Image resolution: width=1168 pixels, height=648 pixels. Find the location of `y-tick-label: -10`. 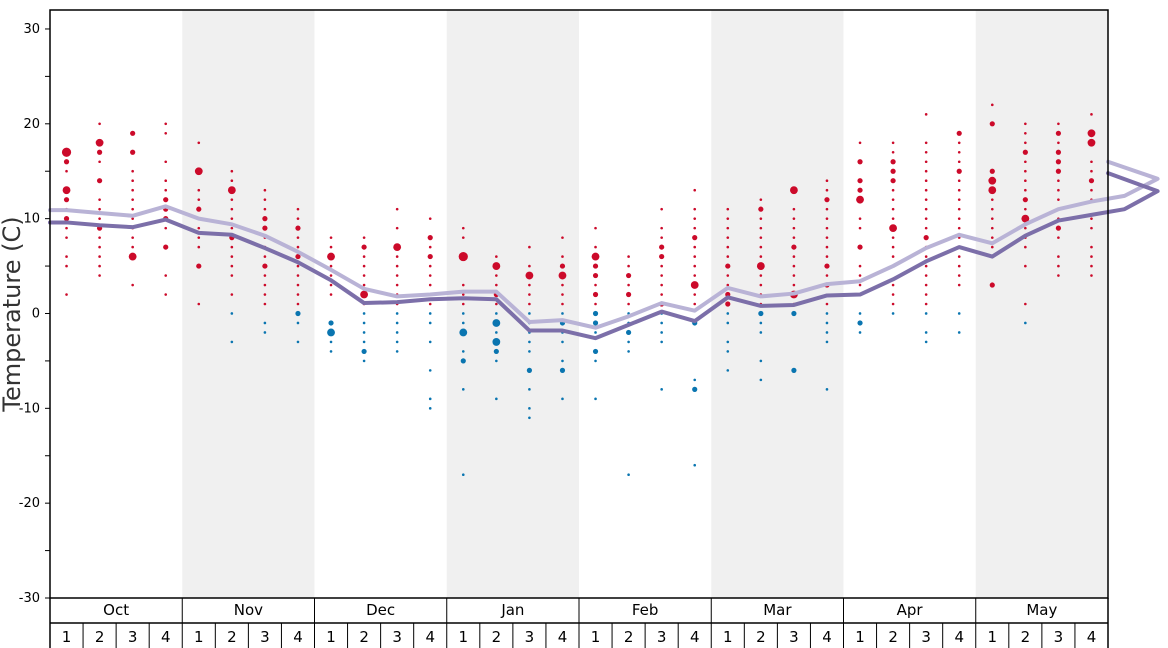

y-tick-label: -10 is located at coordinates (29, 408).